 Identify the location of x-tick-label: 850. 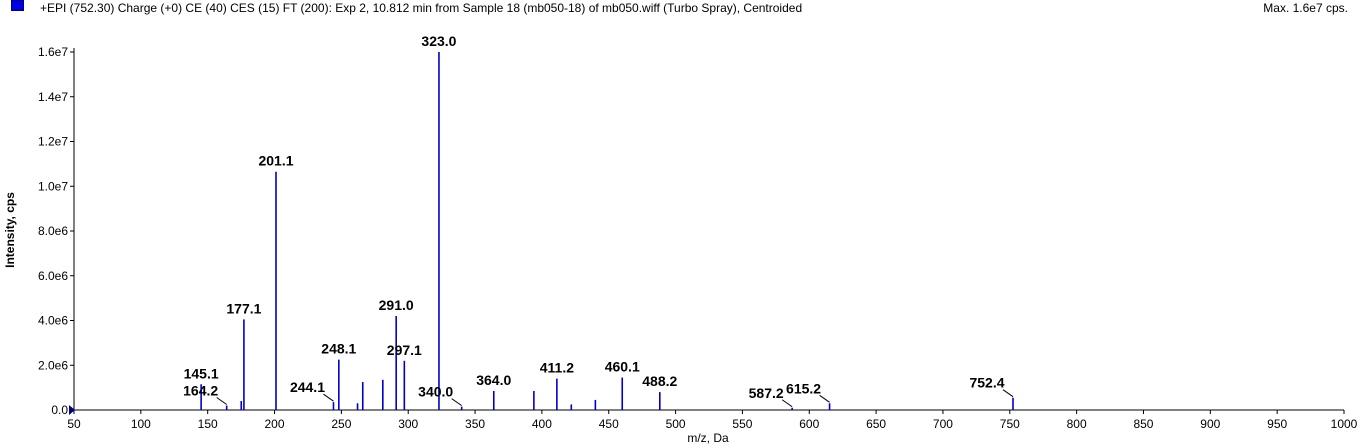
(1143, 424).